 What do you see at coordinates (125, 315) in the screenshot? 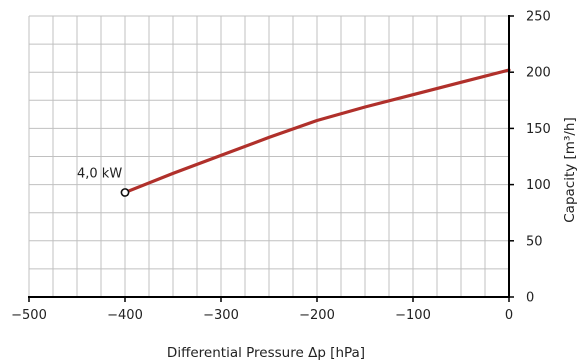
I see `x-tick-label: −400` at bounding box center [125, 315].